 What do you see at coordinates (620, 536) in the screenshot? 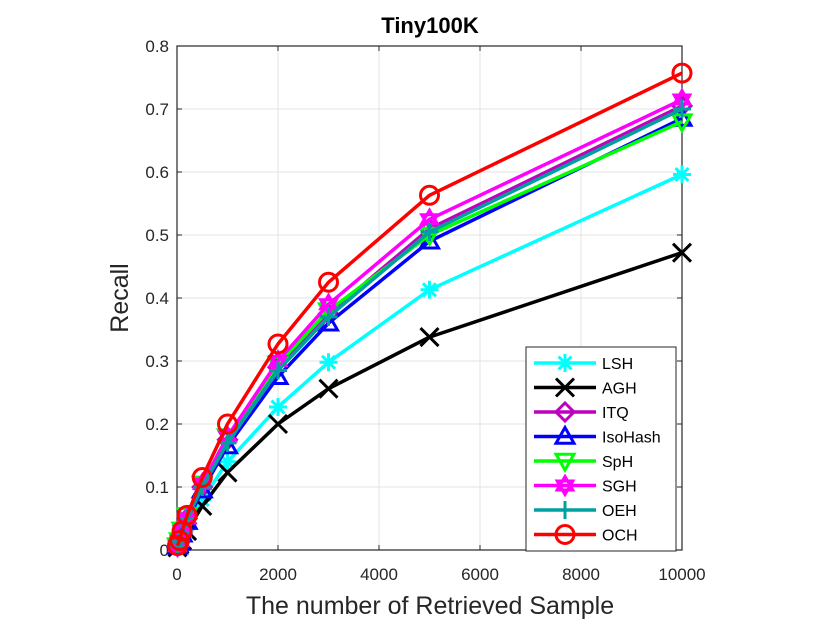
I see `legend-label: OCH` at bounding box center [620, 536].